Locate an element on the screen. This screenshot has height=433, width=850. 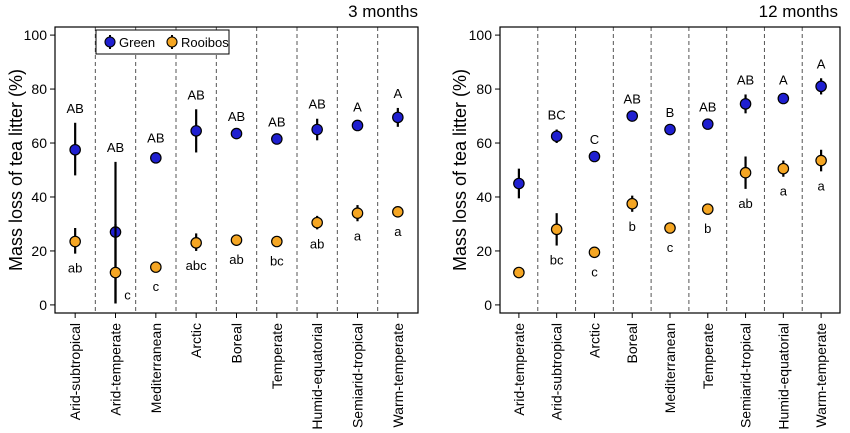
significance-letter: BC is located at coordinates (557, 115).